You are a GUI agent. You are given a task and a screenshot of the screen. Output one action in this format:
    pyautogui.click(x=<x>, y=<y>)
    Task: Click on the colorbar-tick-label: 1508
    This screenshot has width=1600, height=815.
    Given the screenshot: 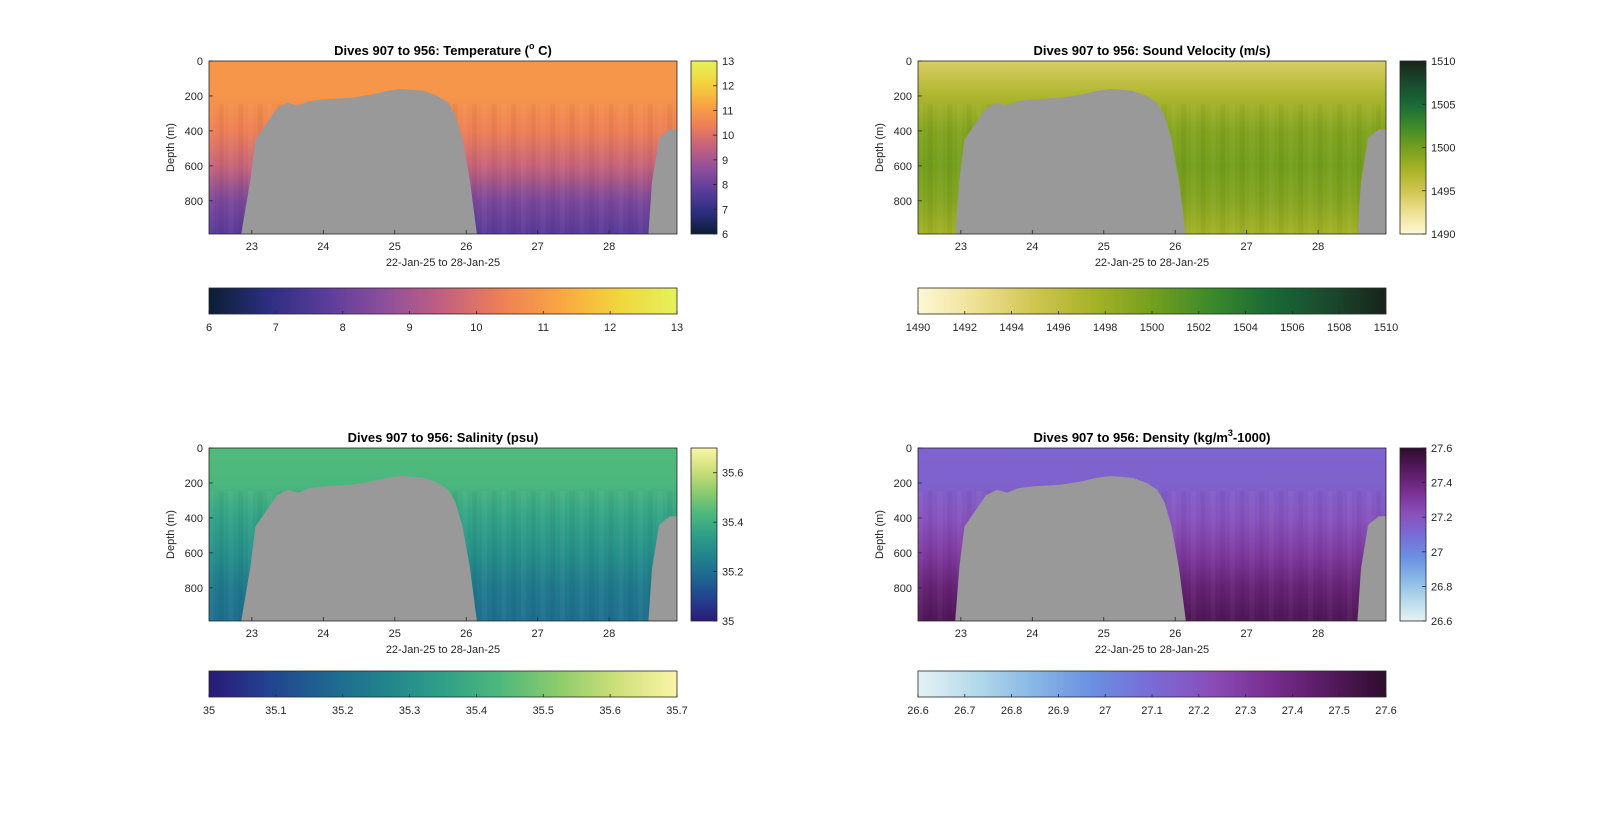 What is the action you would take?
    pyautogui.click(x=1339, y=328)
    